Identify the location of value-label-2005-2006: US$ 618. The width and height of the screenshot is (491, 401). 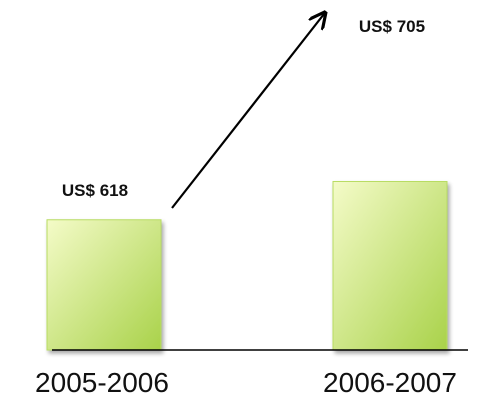
(95, 190).